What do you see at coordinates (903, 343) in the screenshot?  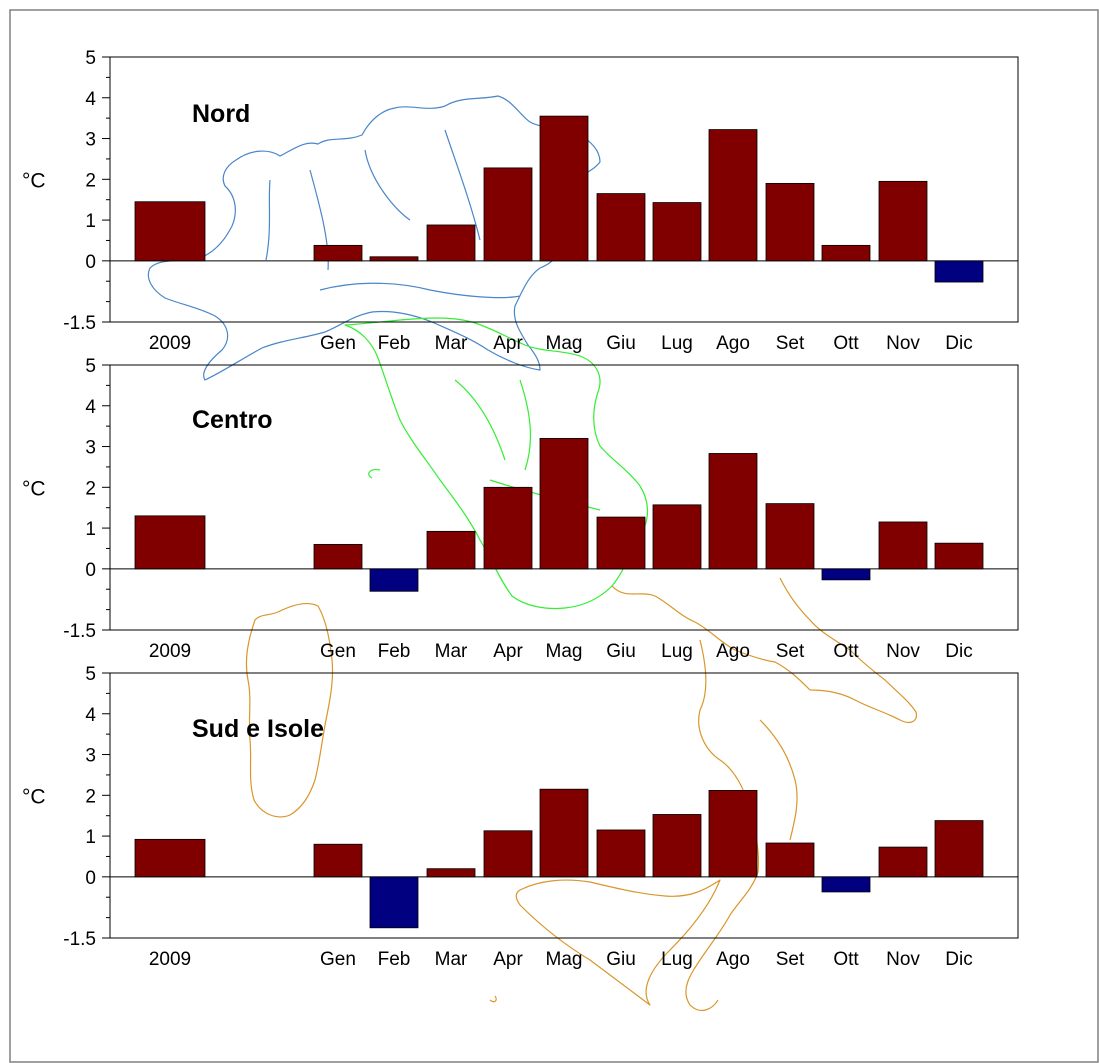 I see `category-label: Nov` at bounding box center [903, 343].